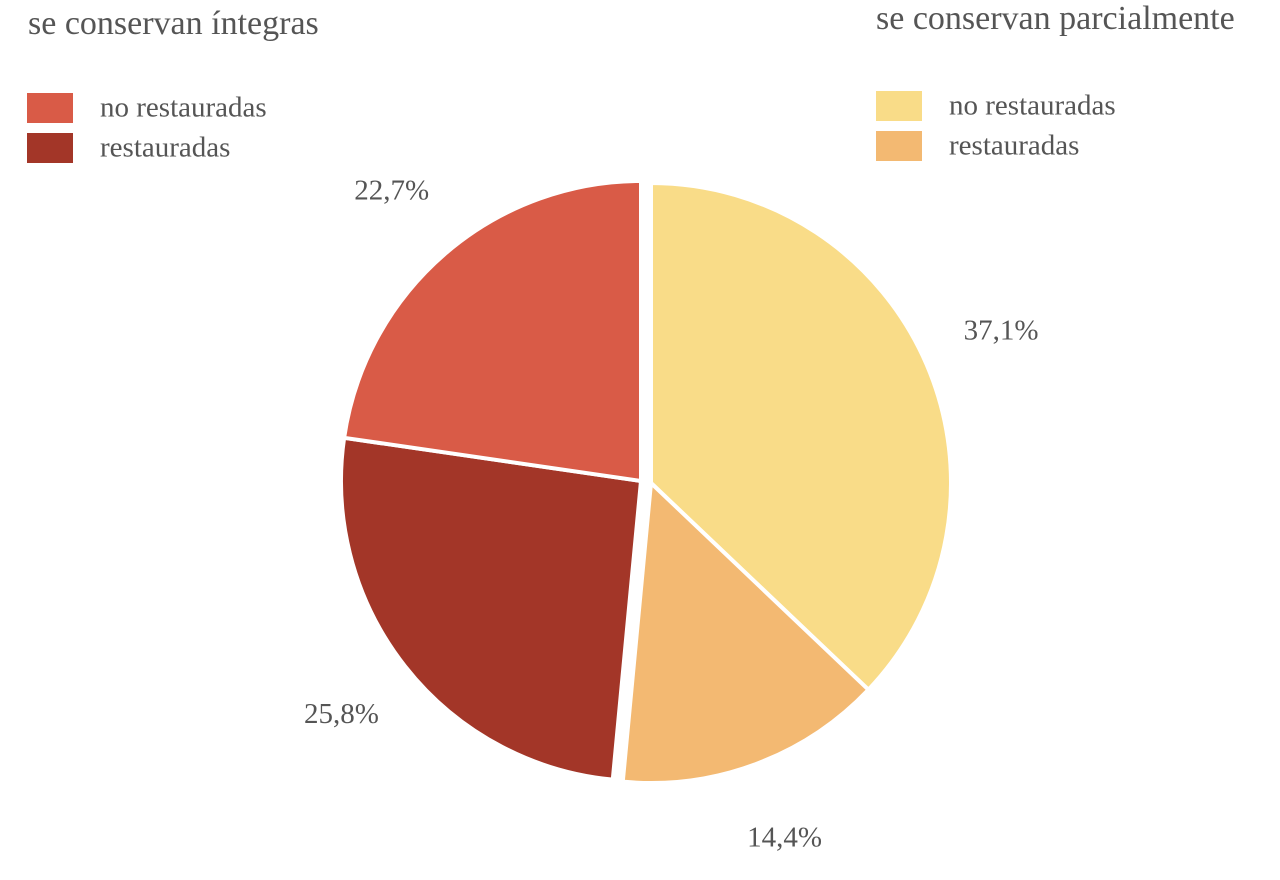 This screenshot has width=1280, height=880. Describe the element at coordinates (1001, 330) in the screenshot. I see `value-label: 37,1%` at that location.